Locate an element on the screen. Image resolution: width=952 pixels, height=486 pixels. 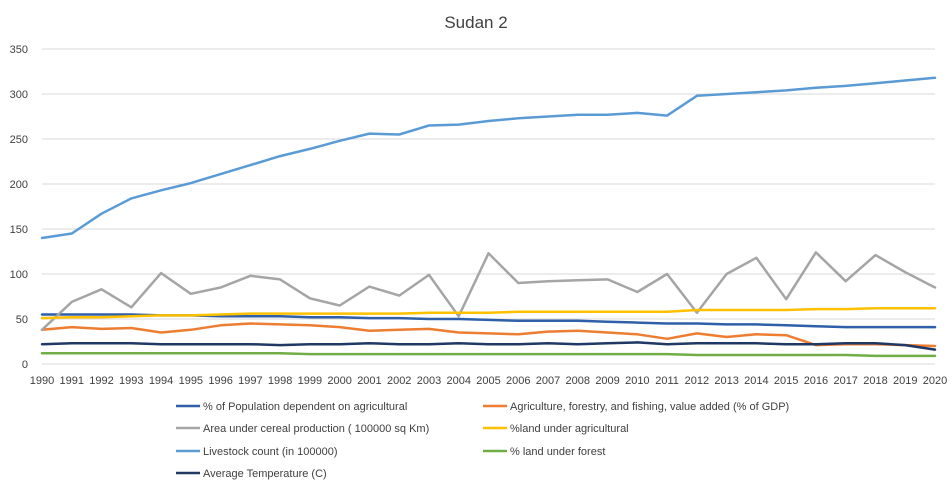
x-tick-label: 2016 is located at coordinates (816, 381).